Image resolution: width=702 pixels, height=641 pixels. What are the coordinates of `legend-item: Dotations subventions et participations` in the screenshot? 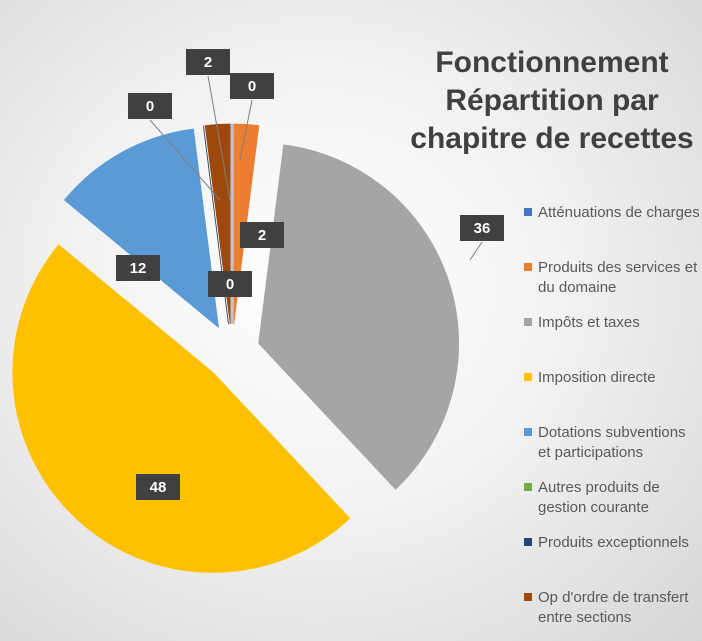 It's located at (613, 443).